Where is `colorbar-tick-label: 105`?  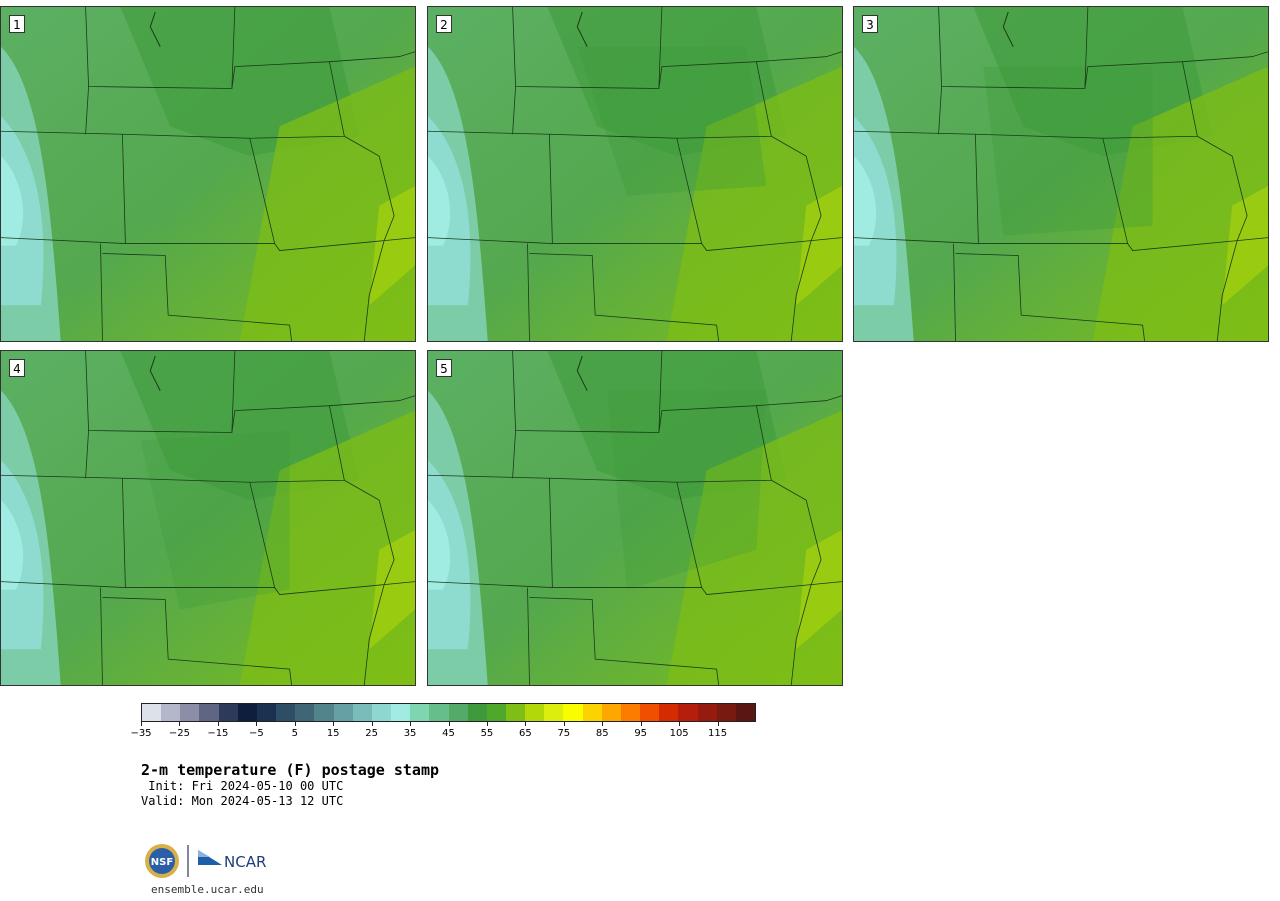 colorbar-tick-label: 105 is located at coordinates (679, 733).